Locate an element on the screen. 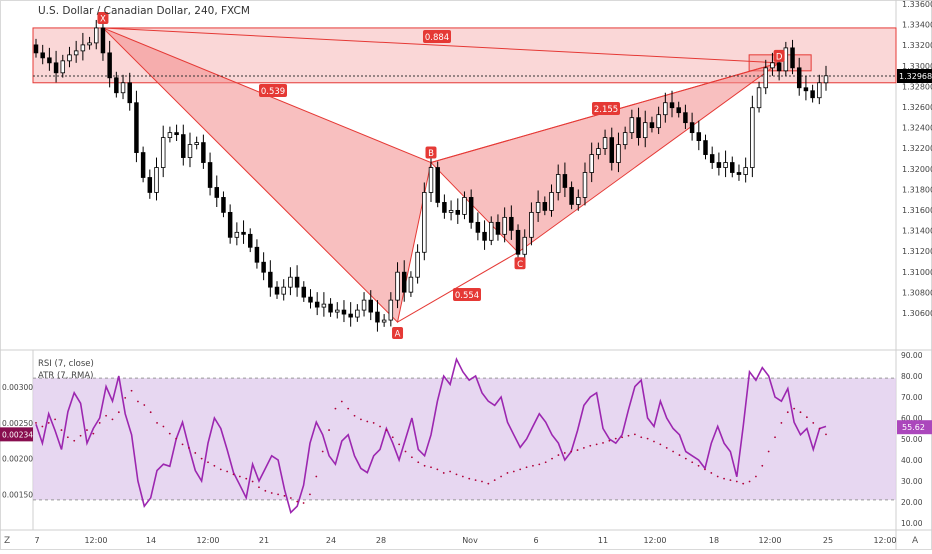  point-b-badge is located at coordinates (431, 152).